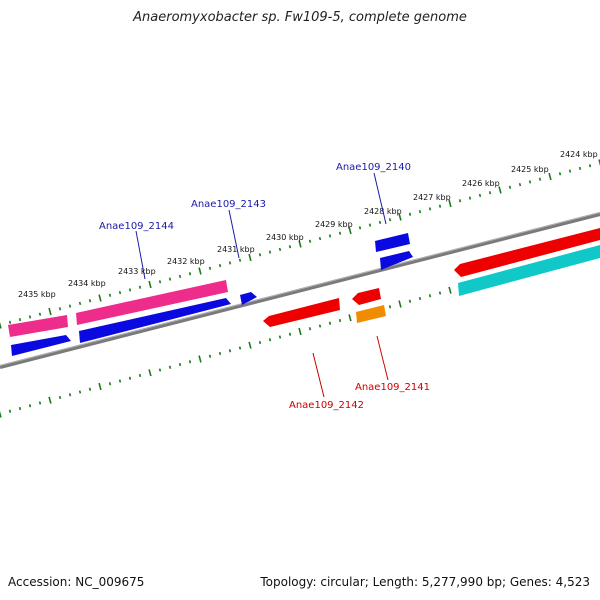  Describe the element at coordinates (392, 387) in the screenshot. I see `gene-label-anae109-2141: Anae109_2141` at that location.